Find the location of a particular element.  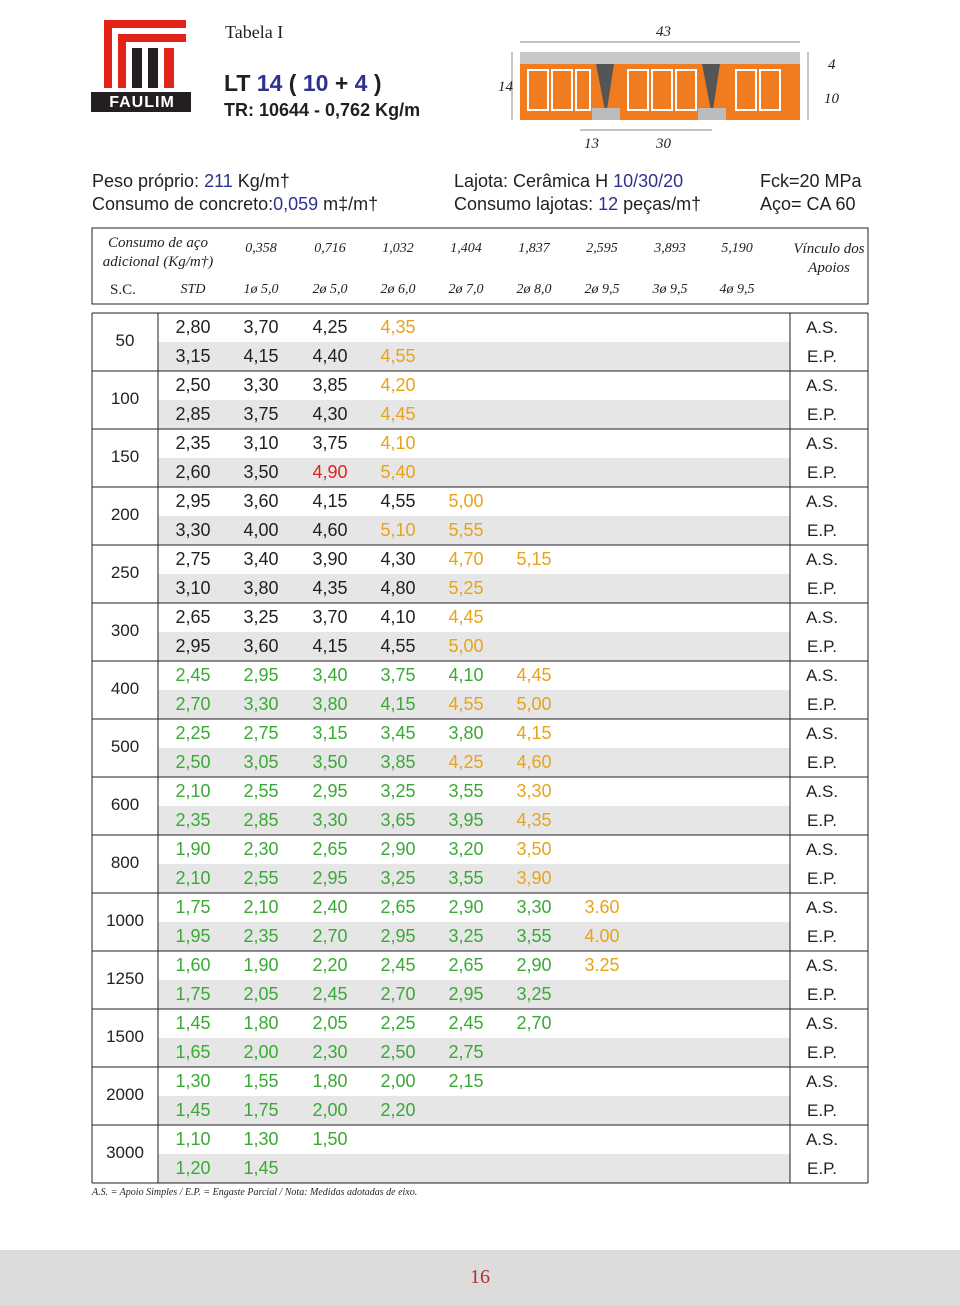

bar-spec: STD is located at coordinates (193, 289).